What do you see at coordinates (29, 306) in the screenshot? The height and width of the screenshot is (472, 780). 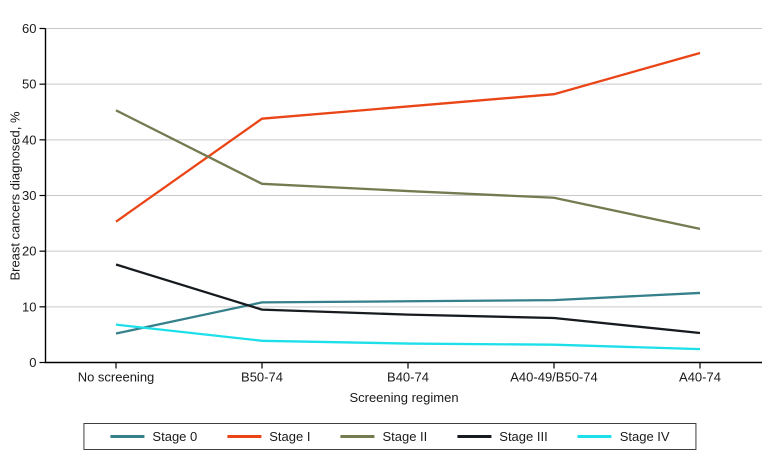 I see `y-tick-label: 10` at bounding box center [29, 306].